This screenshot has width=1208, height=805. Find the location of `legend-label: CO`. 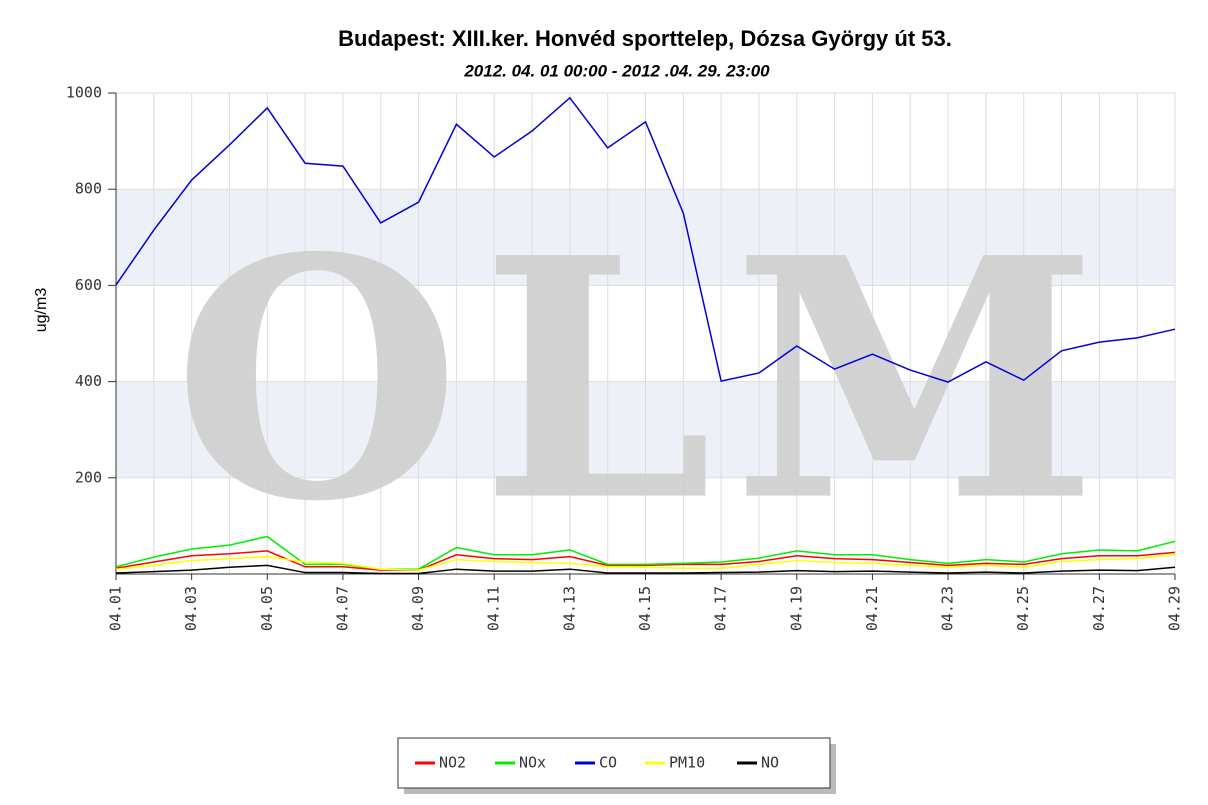

legend-label: CO is located at coordinates (608, 763).